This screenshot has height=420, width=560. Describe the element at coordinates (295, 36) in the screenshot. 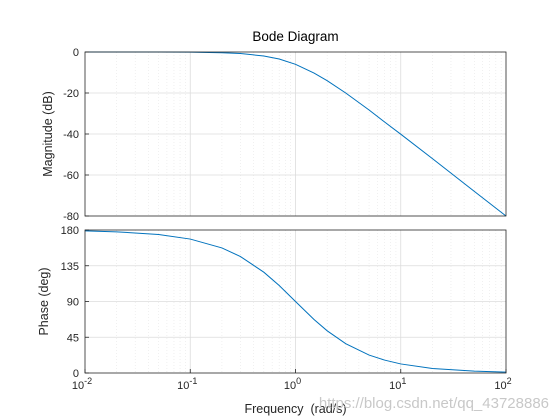

I see `chart-title: Bode Diagram` at that location.